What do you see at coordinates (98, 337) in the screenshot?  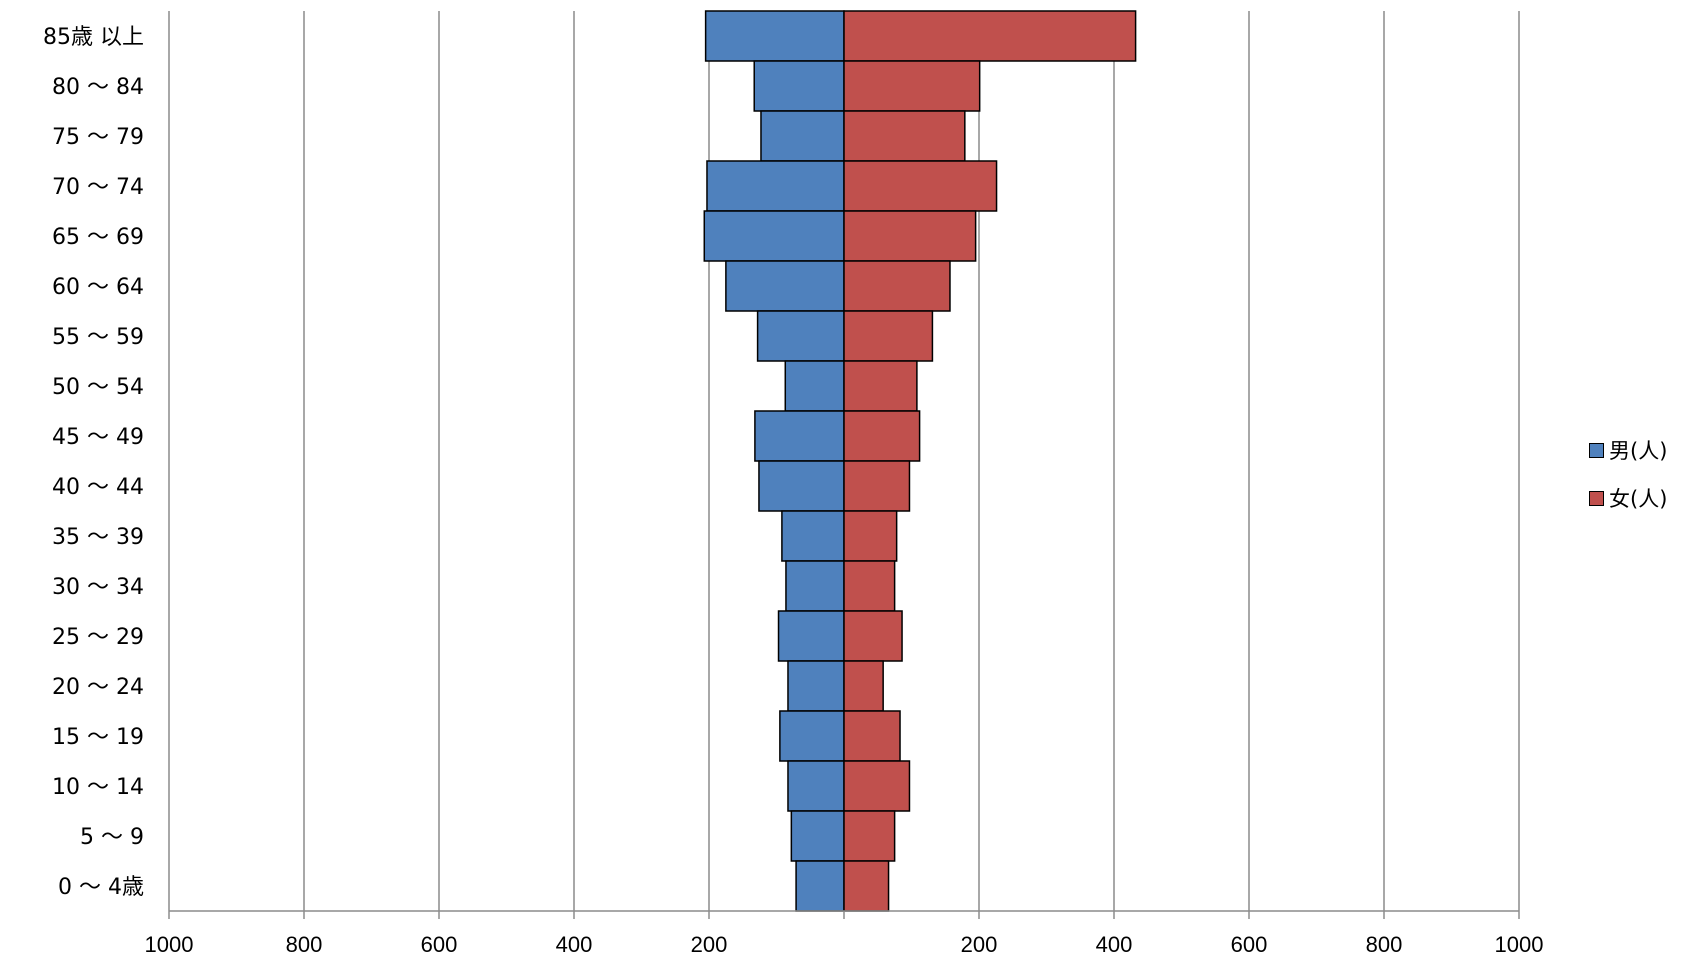 I see `category-label-6: 55 〜 59` at bounding box center [98, 337].